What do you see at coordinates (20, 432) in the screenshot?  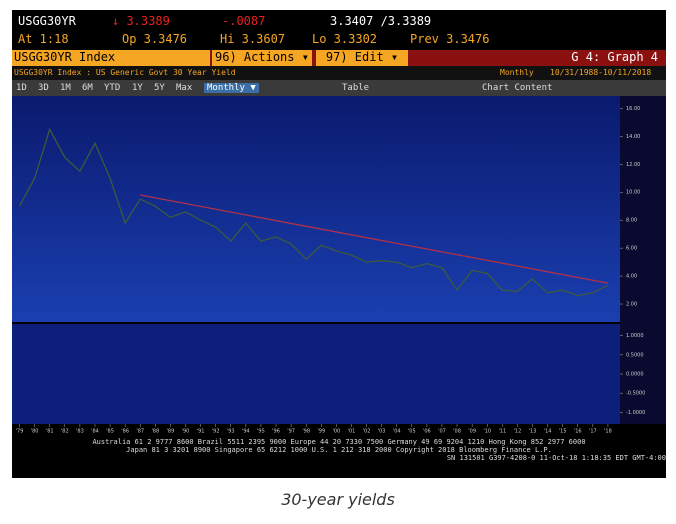 I see `x-tick-label: '79` at bounding box center [20, 432].